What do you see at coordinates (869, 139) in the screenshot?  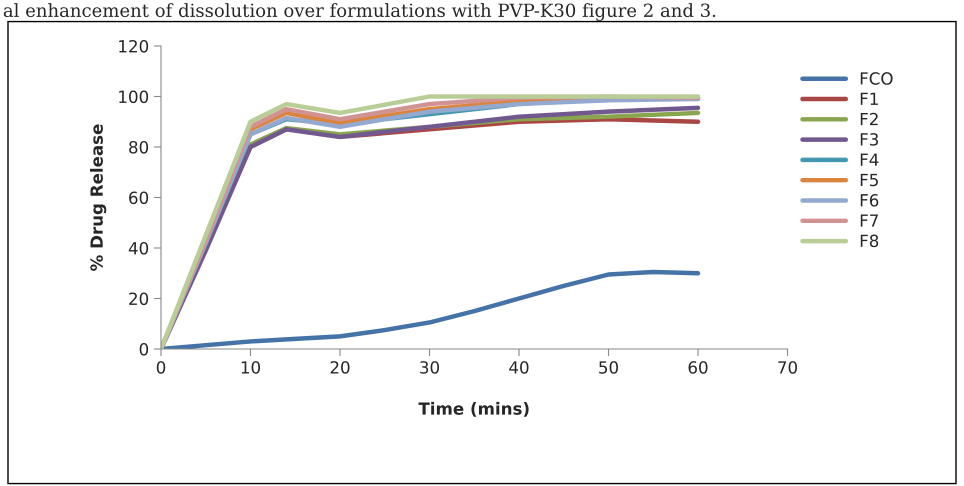 I see `legend-label: F3` at bounding box center [869, 139].